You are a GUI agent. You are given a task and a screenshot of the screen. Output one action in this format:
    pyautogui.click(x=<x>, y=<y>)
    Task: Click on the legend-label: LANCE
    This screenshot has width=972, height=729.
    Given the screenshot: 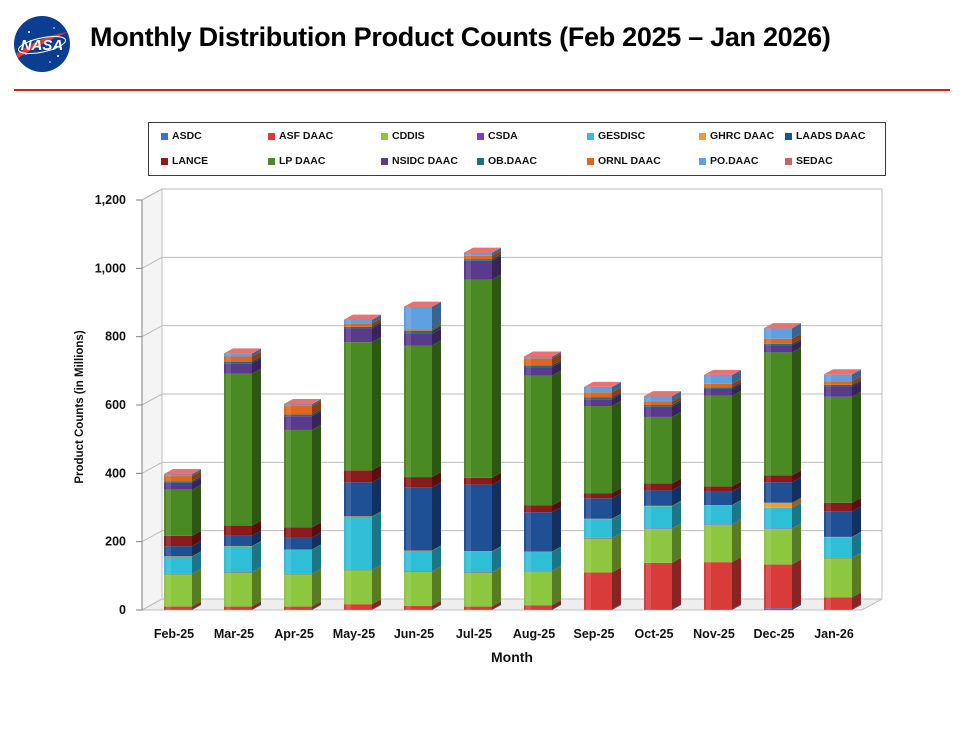 What is the action you would take?
    pyautogui.click(x=190, y=161)
    